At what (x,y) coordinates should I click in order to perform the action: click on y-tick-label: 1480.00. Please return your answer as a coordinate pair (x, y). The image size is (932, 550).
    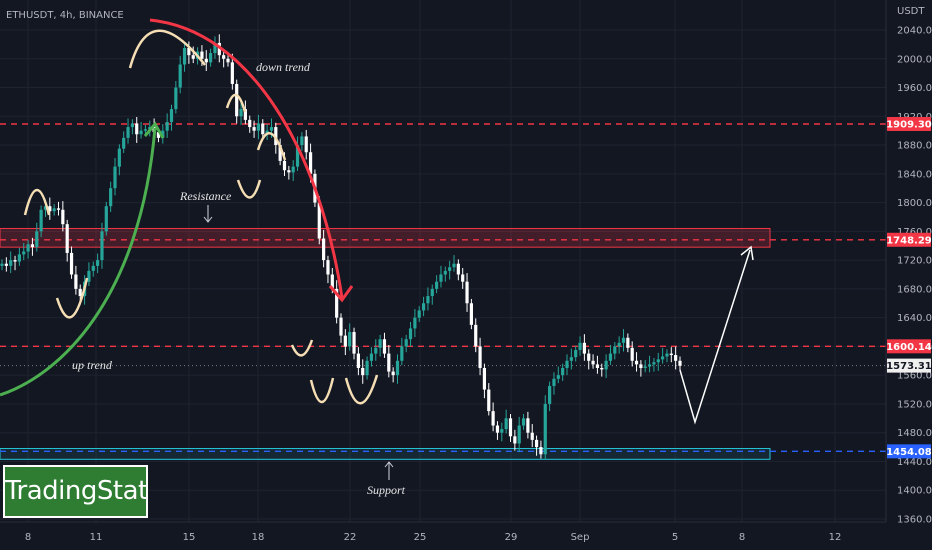
    Looking at the image, I should click on (914, 433).